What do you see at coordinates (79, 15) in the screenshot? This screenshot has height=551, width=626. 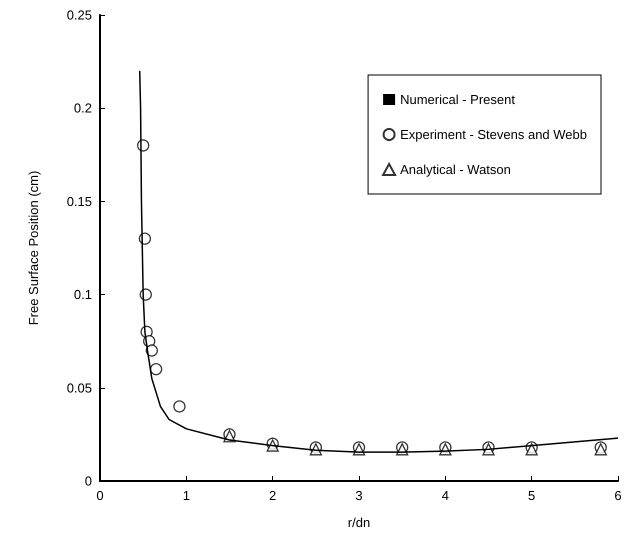 I see `y-tick-label: 0.25` at bounding box center [79, 15].